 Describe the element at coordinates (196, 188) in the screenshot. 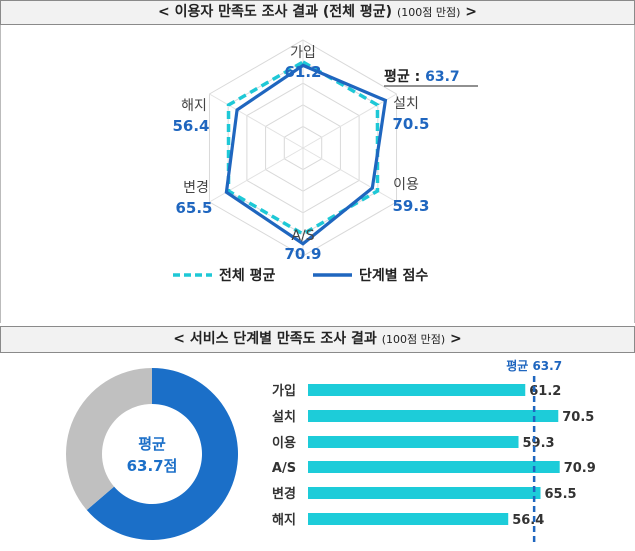

I see `radar-axis-label-5: 변경` at that location.